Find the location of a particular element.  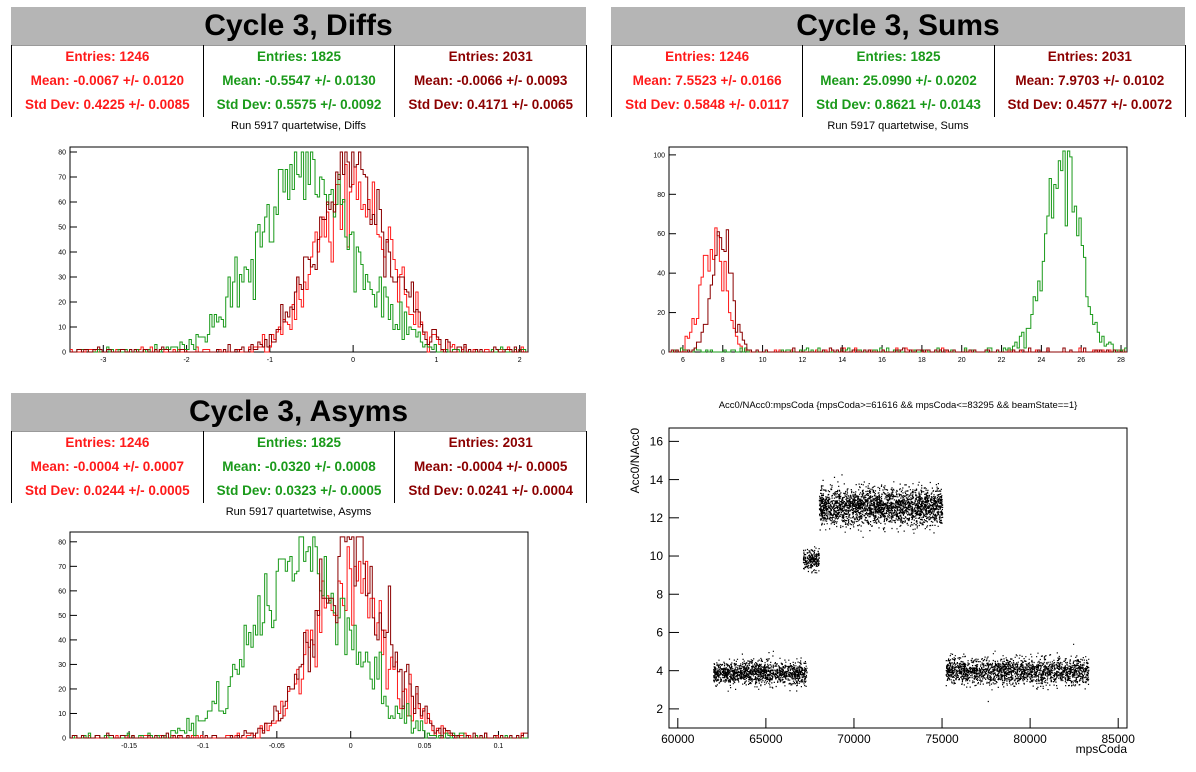

mean-label: Mean: -0.0004 +/- 0.0005 is located at coordinates (490, 466).